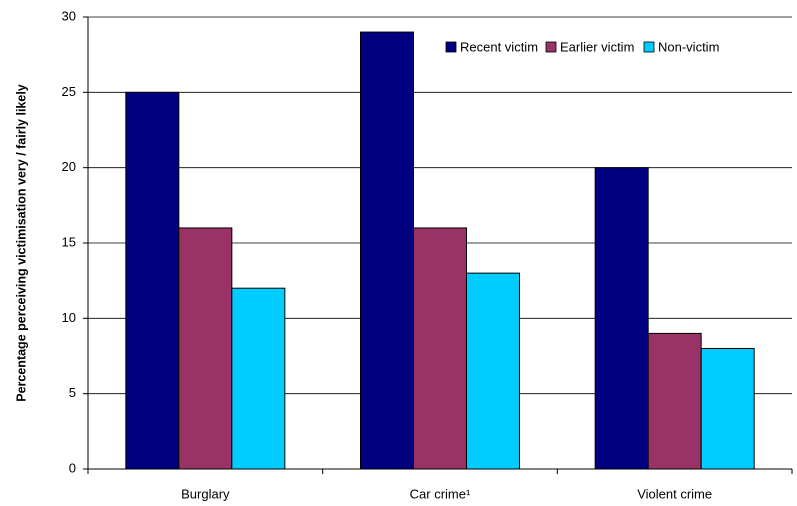  Describe the element at coordinates (597, 46) in the screenshot. I see `legend-label: Earlier victim` at that location.